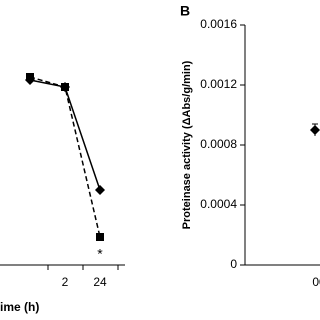 The image size is (320, 320). Describe the element at coordinates (218, 204) in the screenshot. I see `y-tick-label: 0.0004` at that location.